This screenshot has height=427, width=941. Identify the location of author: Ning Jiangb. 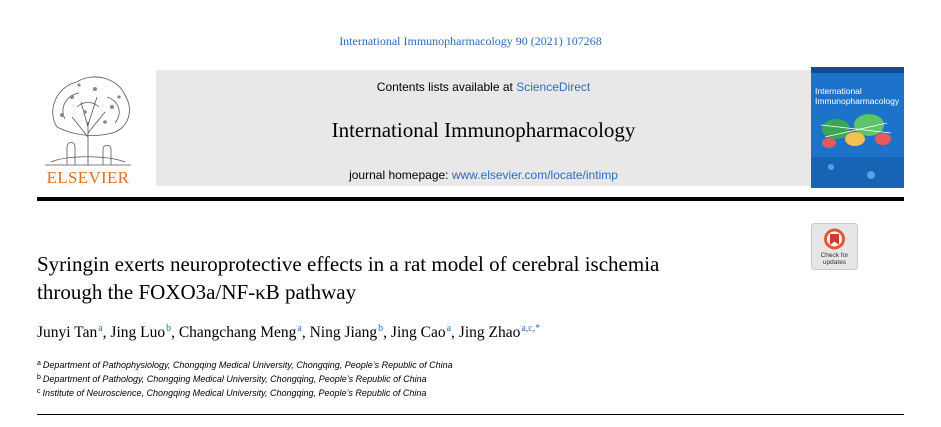
(346, 332).